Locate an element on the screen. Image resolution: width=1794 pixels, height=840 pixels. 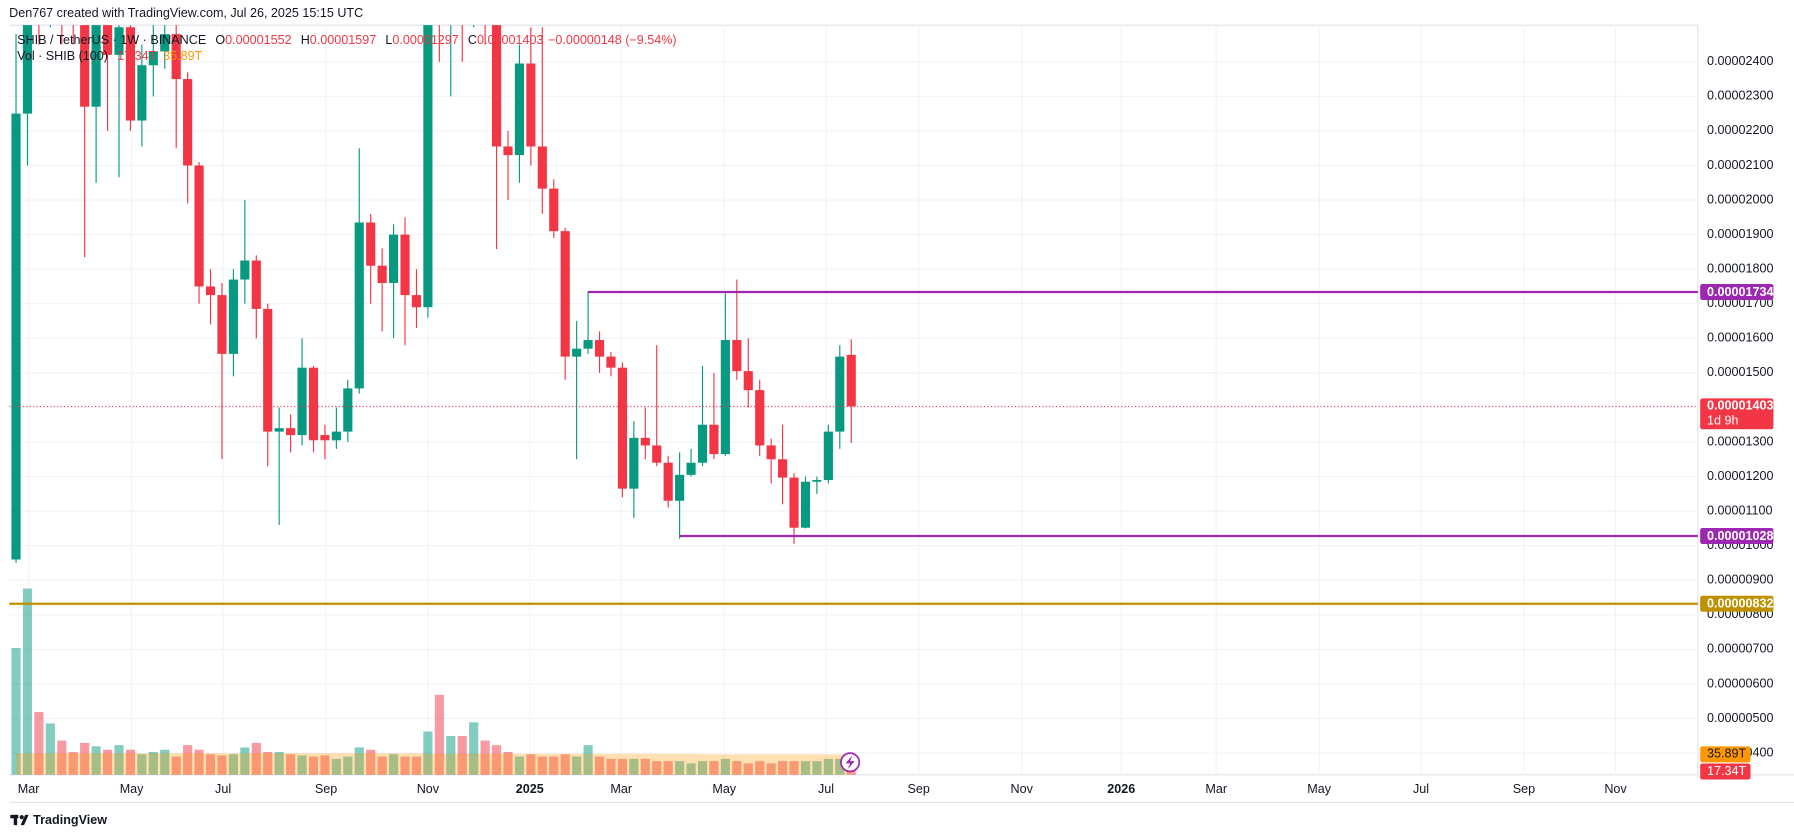
y-tick-label: 0.00001900 is located at coordinates (1740, 234).